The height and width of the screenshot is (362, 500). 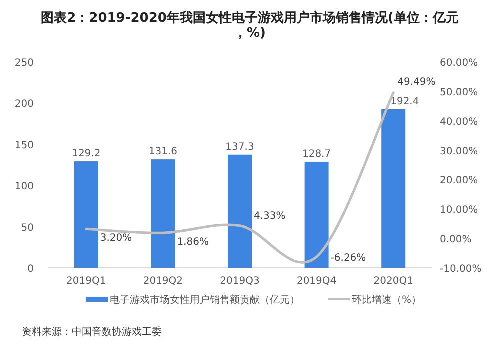 I want to click on x-tick-label: 2020Q1, so click(x=394, y=281).